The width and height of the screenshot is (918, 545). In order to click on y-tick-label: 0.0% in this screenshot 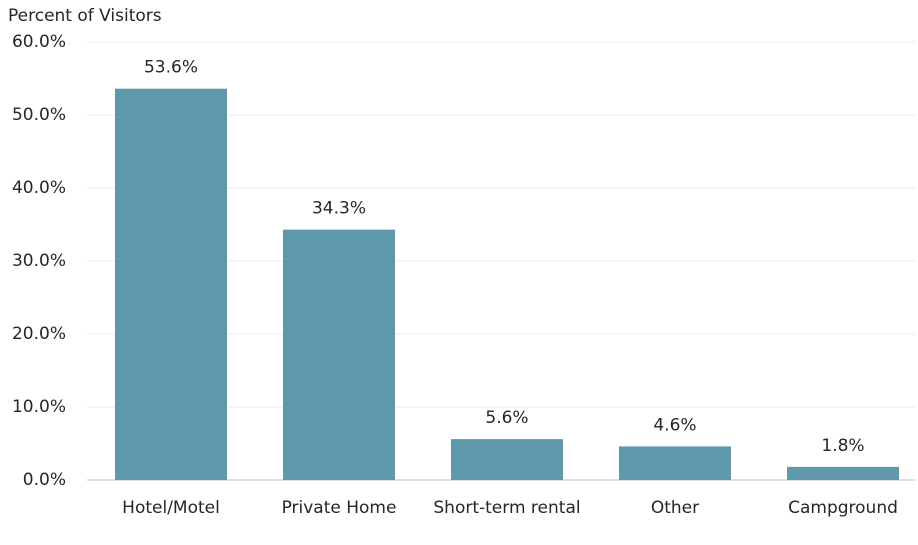, I will do `click(44, 480)`.